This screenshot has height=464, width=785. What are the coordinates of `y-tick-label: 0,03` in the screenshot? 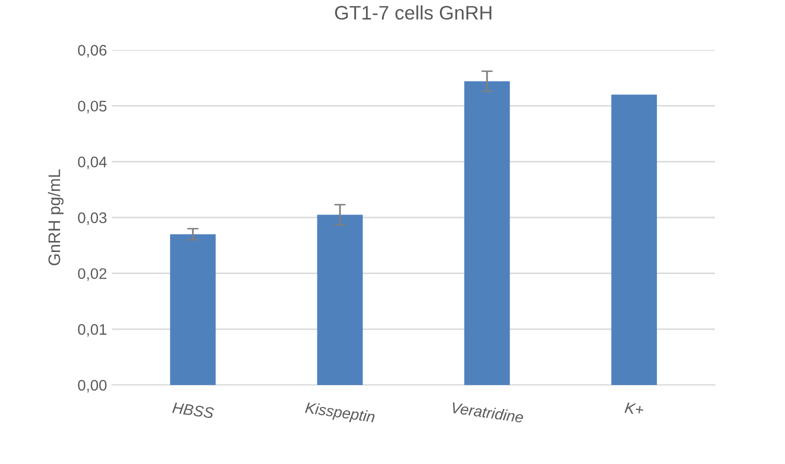 It's located at (92, 218).